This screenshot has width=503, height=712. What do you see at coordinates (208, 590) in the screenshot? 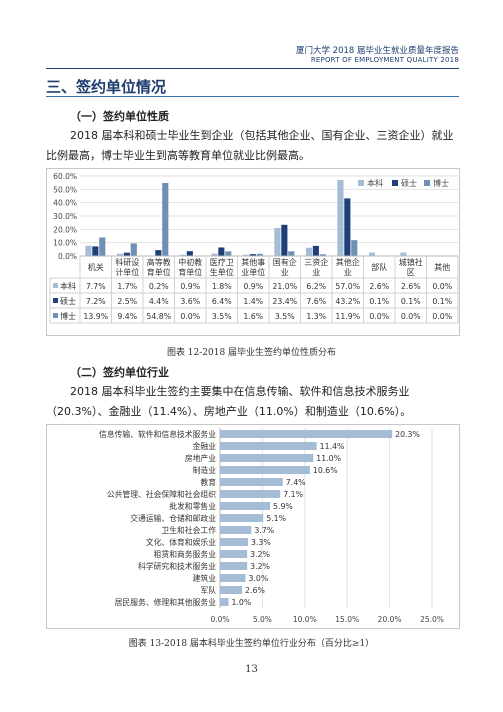
I see `chart2-category-label: 军队` at bounding box center [208, 590].